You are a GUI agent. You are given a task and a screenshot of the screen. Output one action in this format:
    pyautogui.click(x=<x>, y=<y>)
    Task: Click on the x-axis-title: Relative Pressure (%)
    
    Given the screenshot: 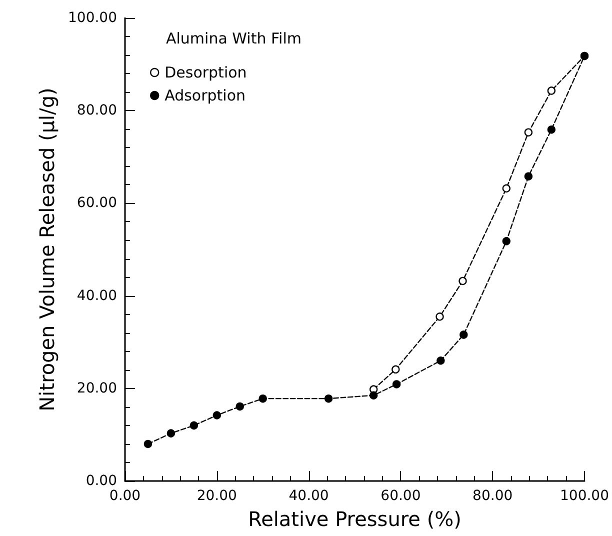 What is the action you would take?
    pyautogui.click(x=355, y=519)
    